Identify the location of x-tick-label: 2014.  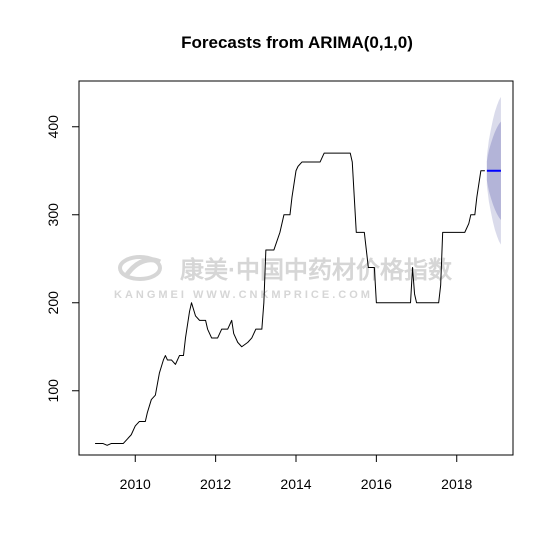
(295, 484).